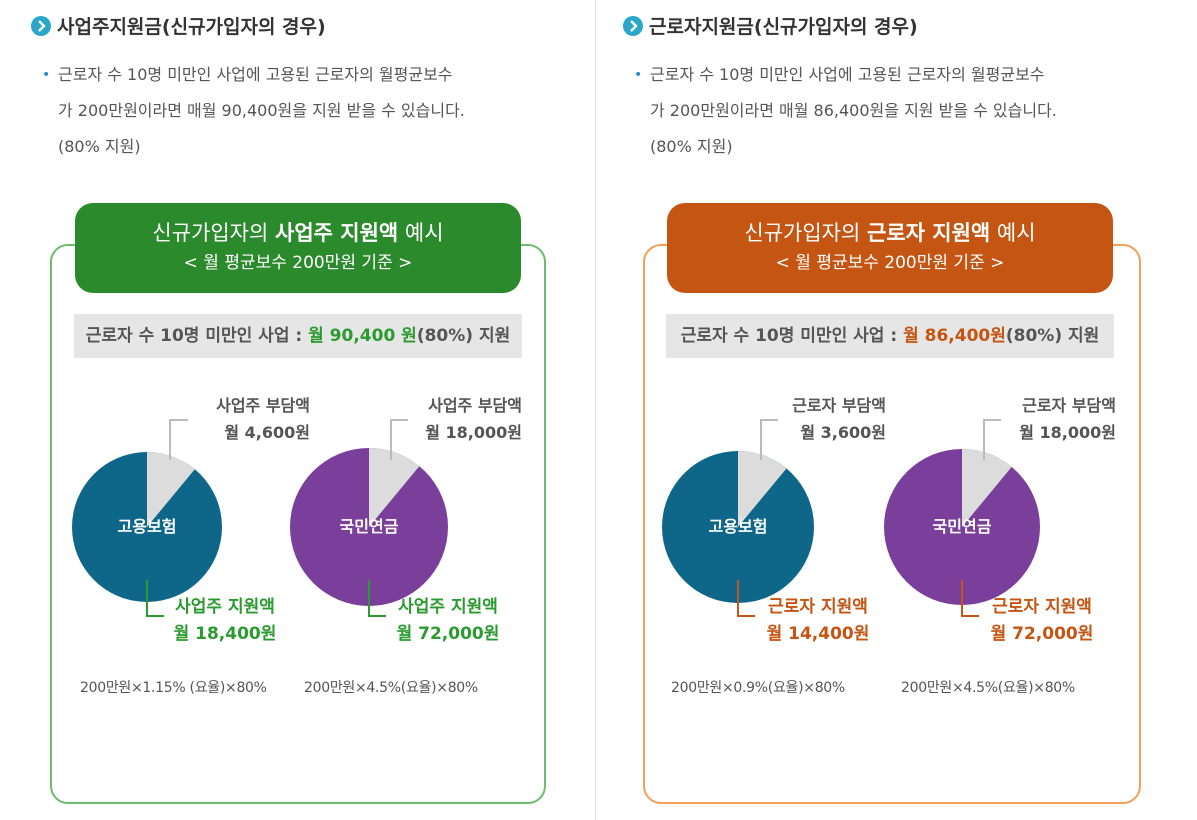 The width and height of the screenshot is (1197, 820). What do you see at coordinates (954, 336) in the screenshot?
I see `summary-highlight: 월 86,400원` at bounding box center [954, 336].